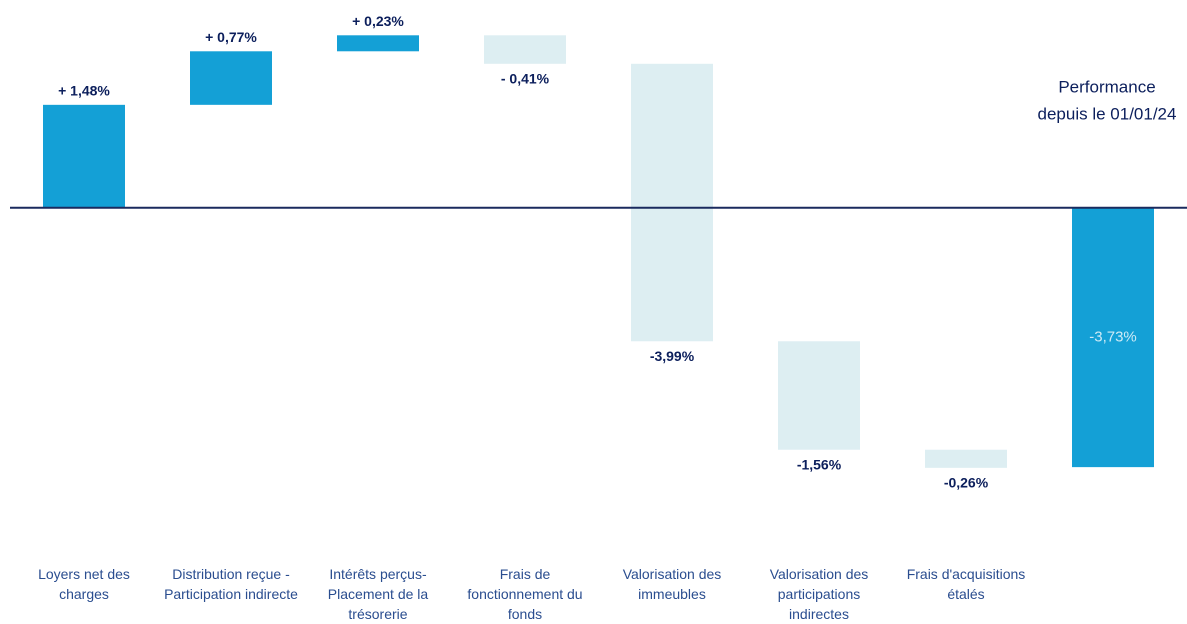 The width and height of the screenshot is (1187, 624). What do you see at coordinates (819, 464) in the screenshot?
I see `value-label: -1,56%` at bounding box center [819, 464].